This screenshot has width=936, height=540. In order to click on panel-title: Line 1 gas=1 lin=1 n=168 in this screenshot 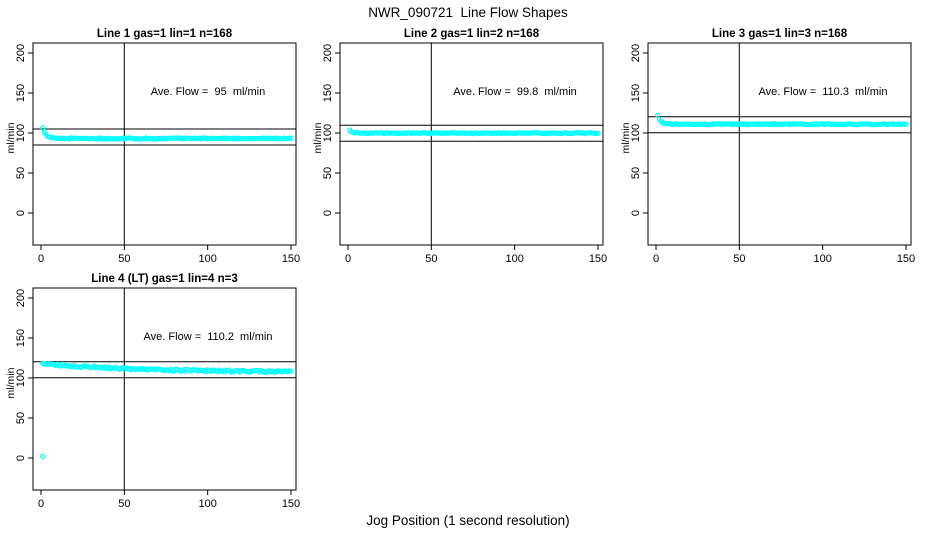, I will do `click(164, 34)`.